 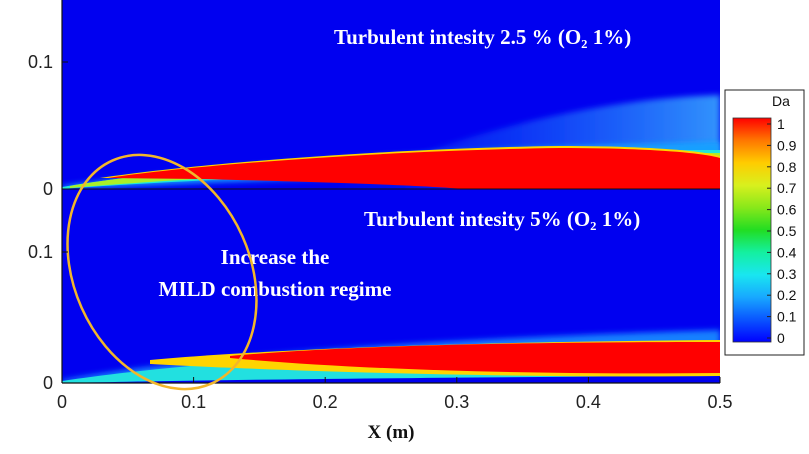 I want to click on colorbar-tick-label: 0.6, so click(x=787, y=210).